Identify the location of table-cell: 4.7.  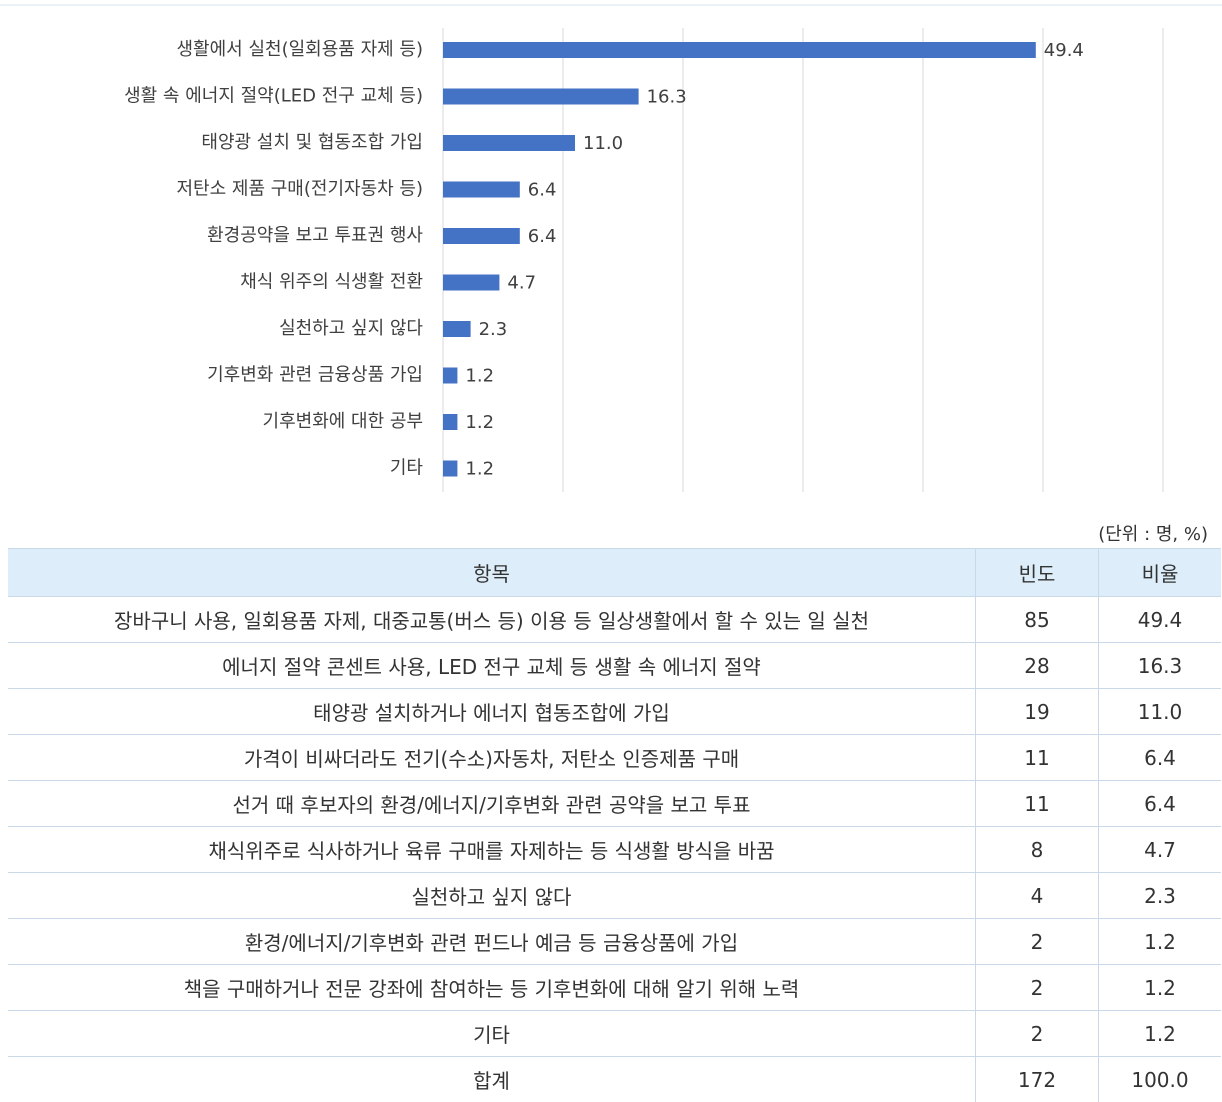
(1159, 849).